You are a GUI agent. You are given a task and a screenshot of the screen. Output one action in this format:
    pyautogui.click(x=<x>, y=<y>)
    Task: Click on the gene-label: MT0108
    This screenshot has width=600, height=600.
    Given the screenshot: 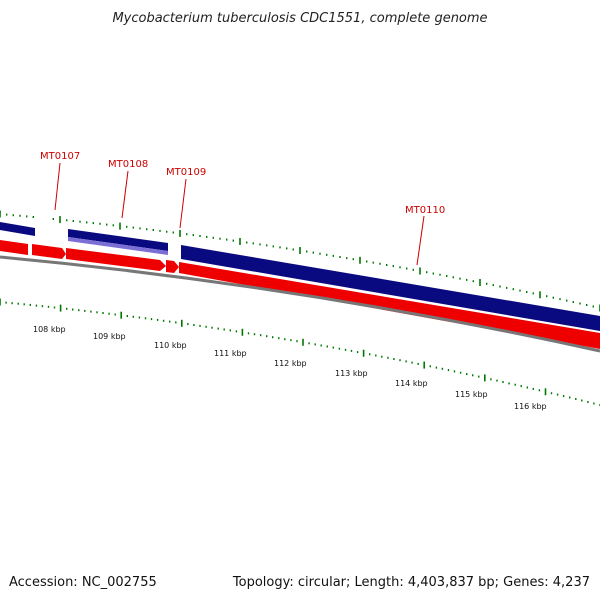 What is the action you would take?
    pyautogui.click(x=128, y=164)
    